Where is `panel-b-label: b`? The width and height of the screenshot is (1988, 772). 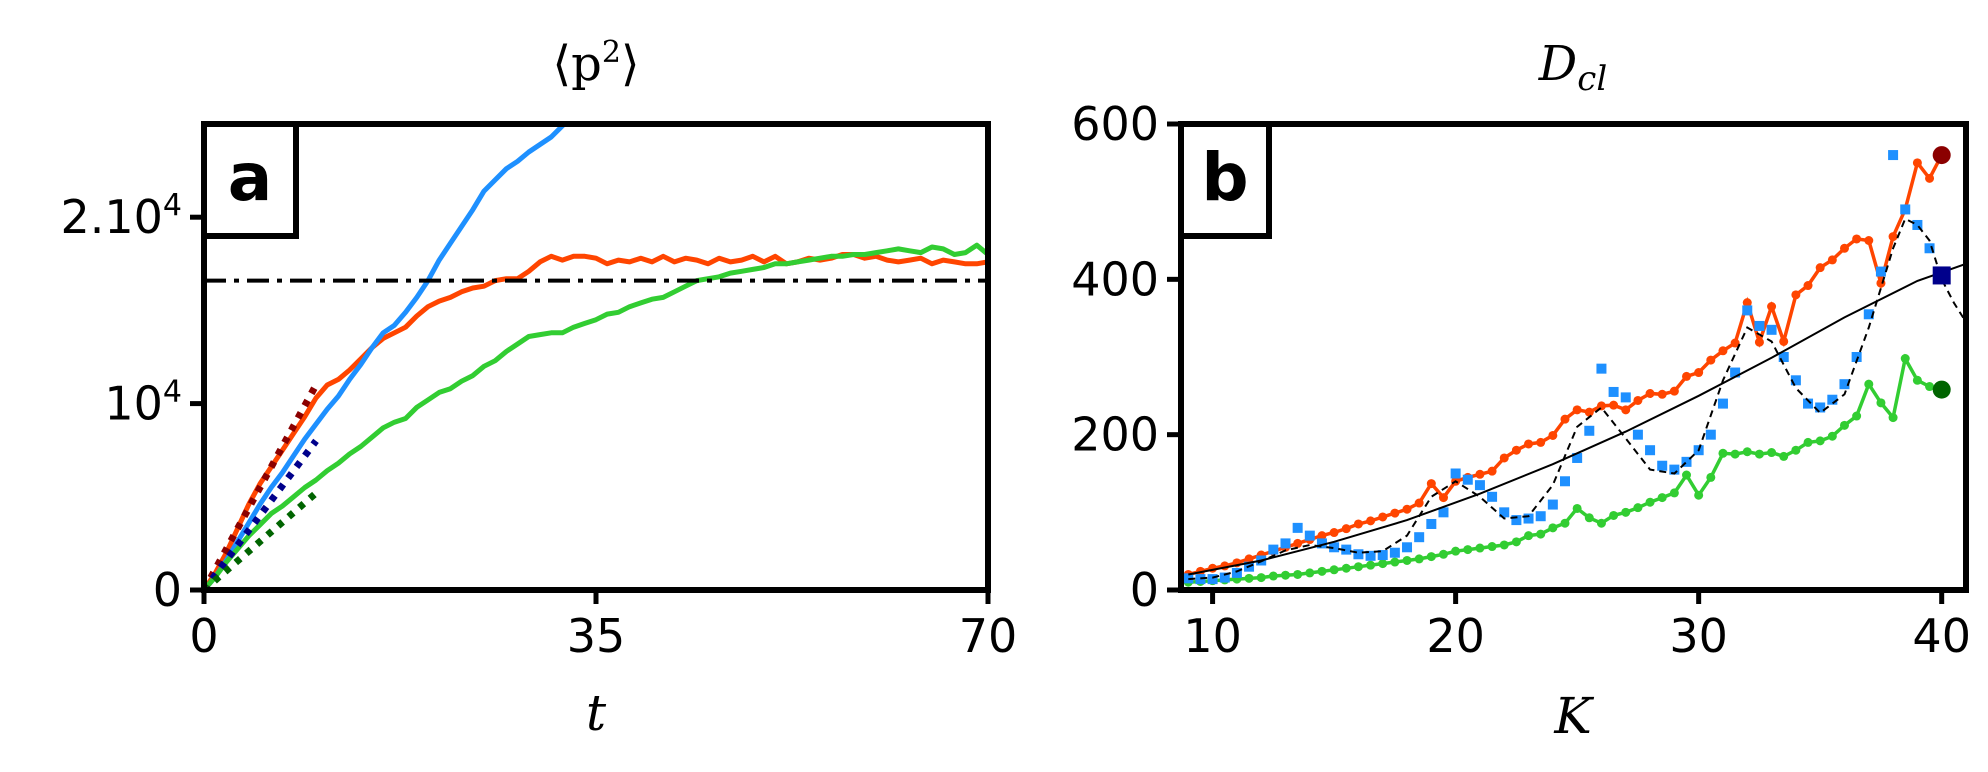
panel-b-label: b is located at coordinates (1224, 177).